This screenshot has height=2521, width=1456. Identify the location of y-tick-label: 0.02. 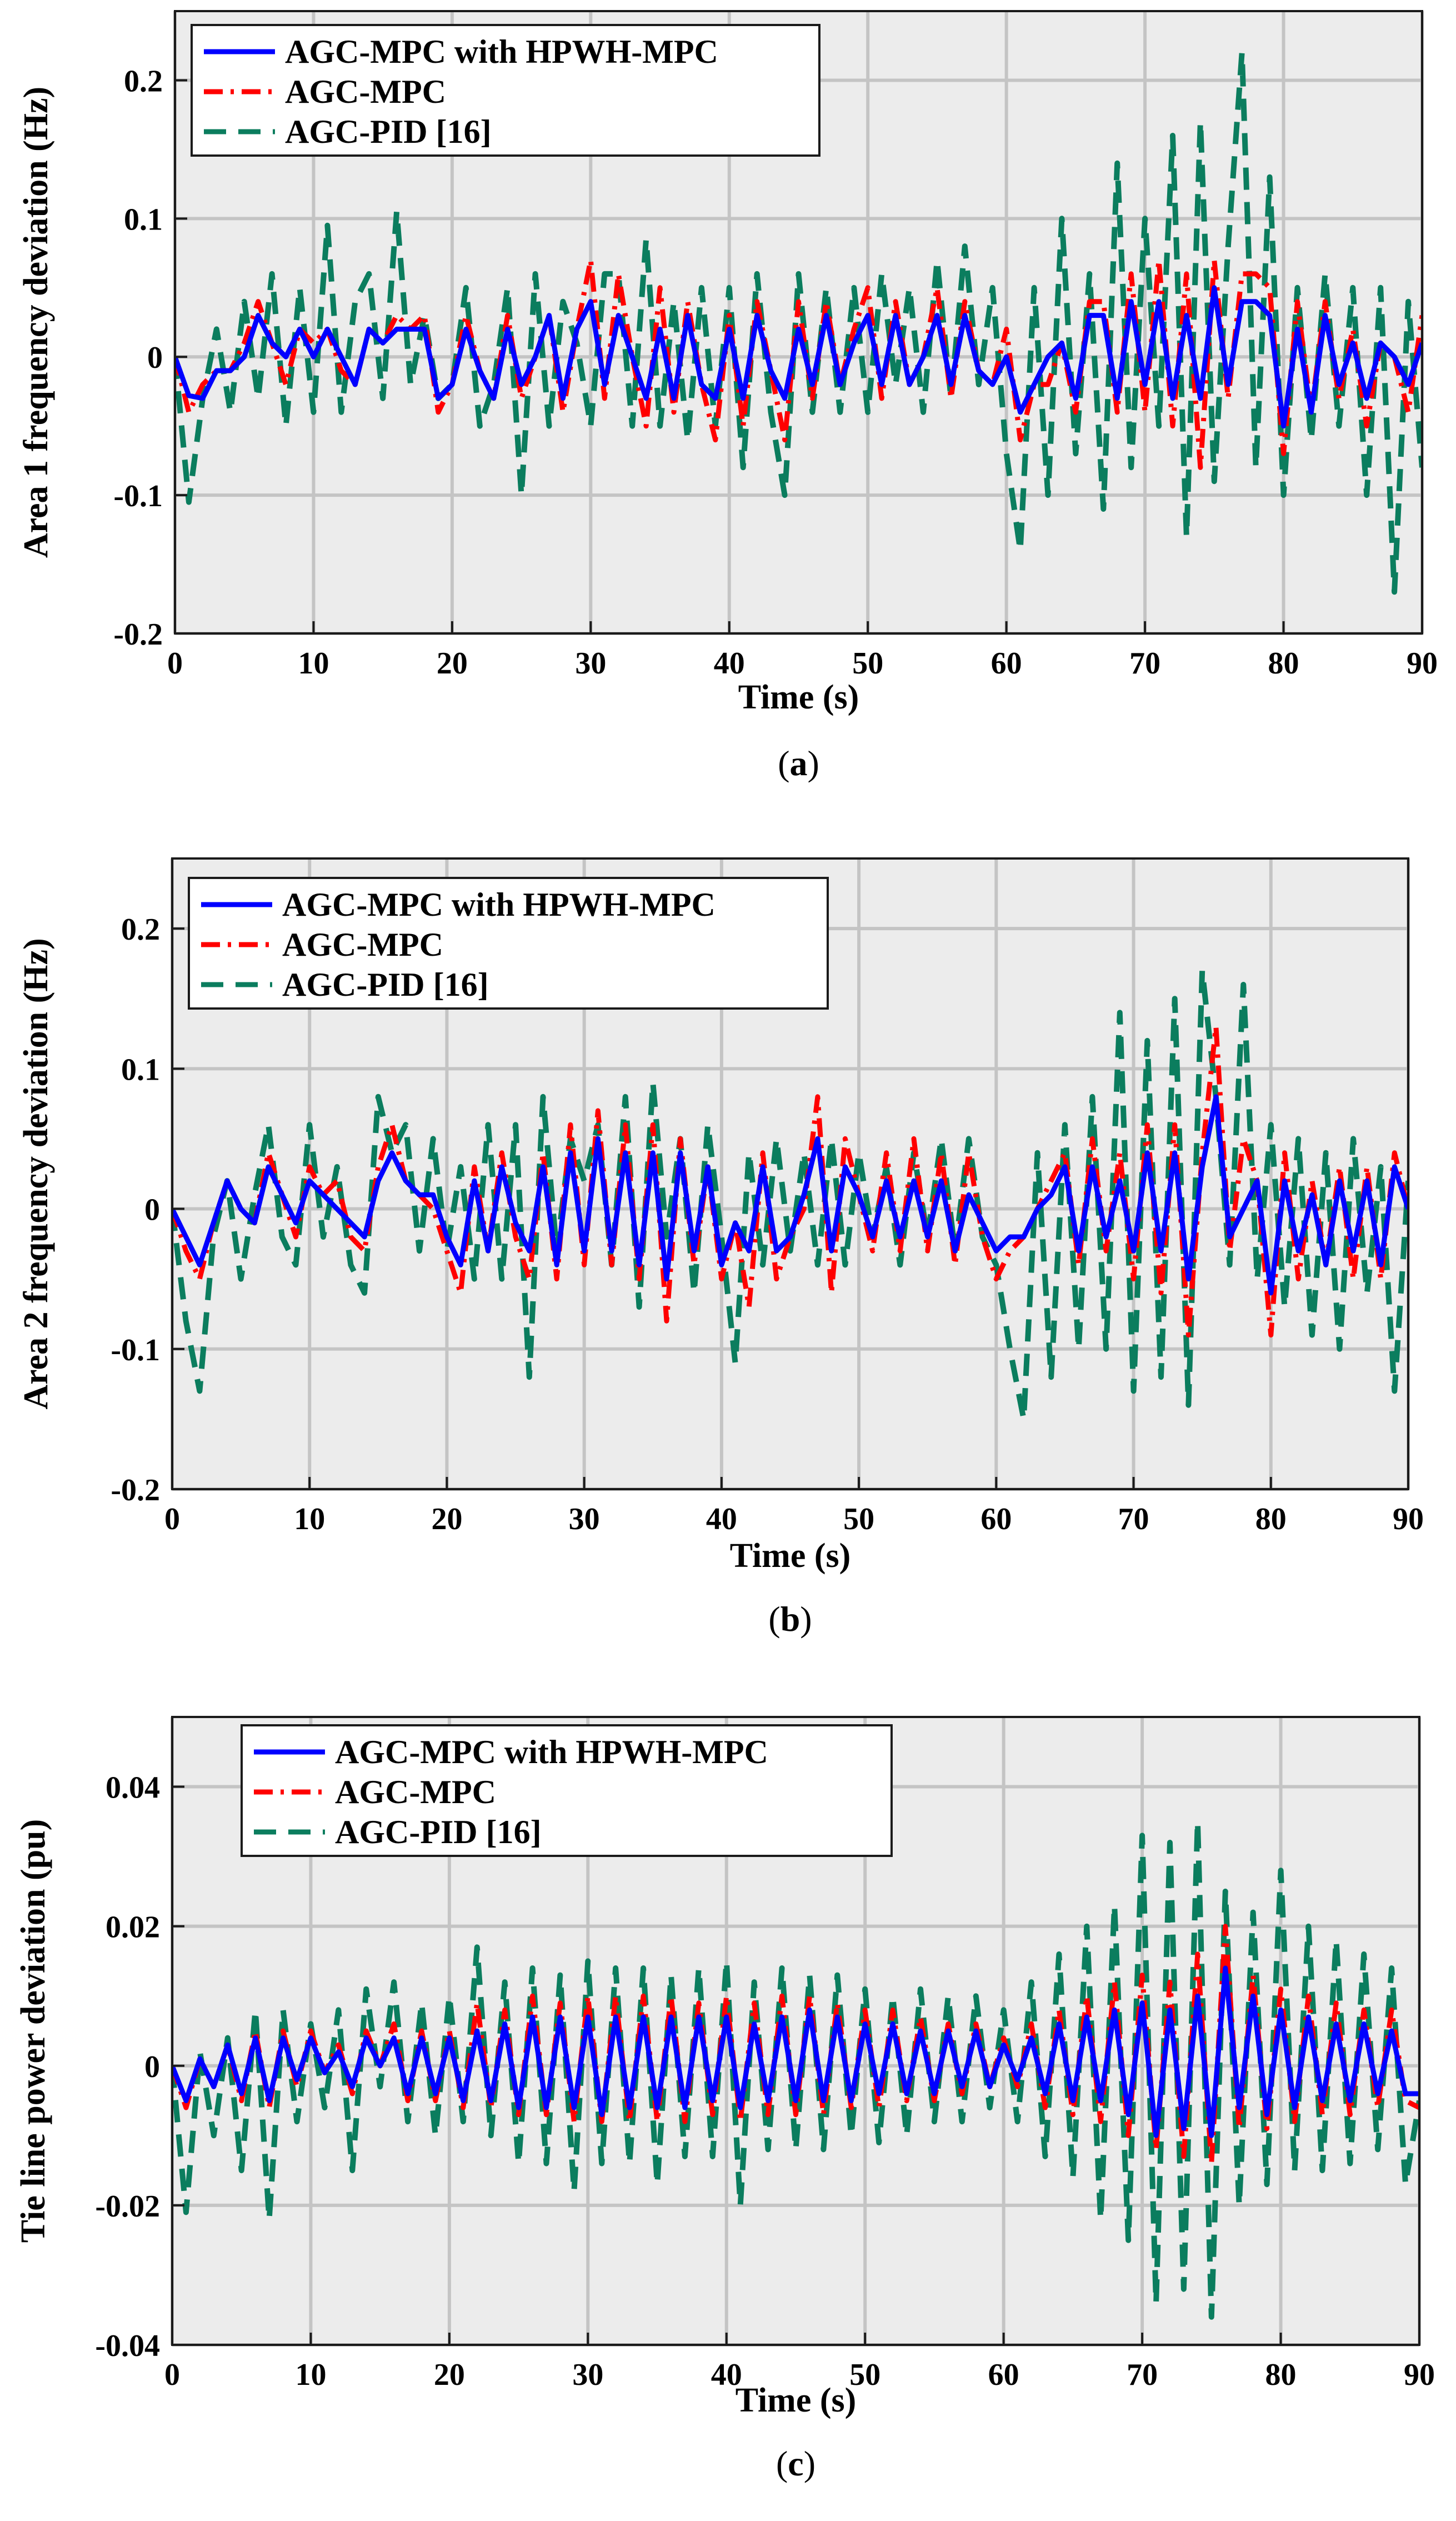
(133, 1928).